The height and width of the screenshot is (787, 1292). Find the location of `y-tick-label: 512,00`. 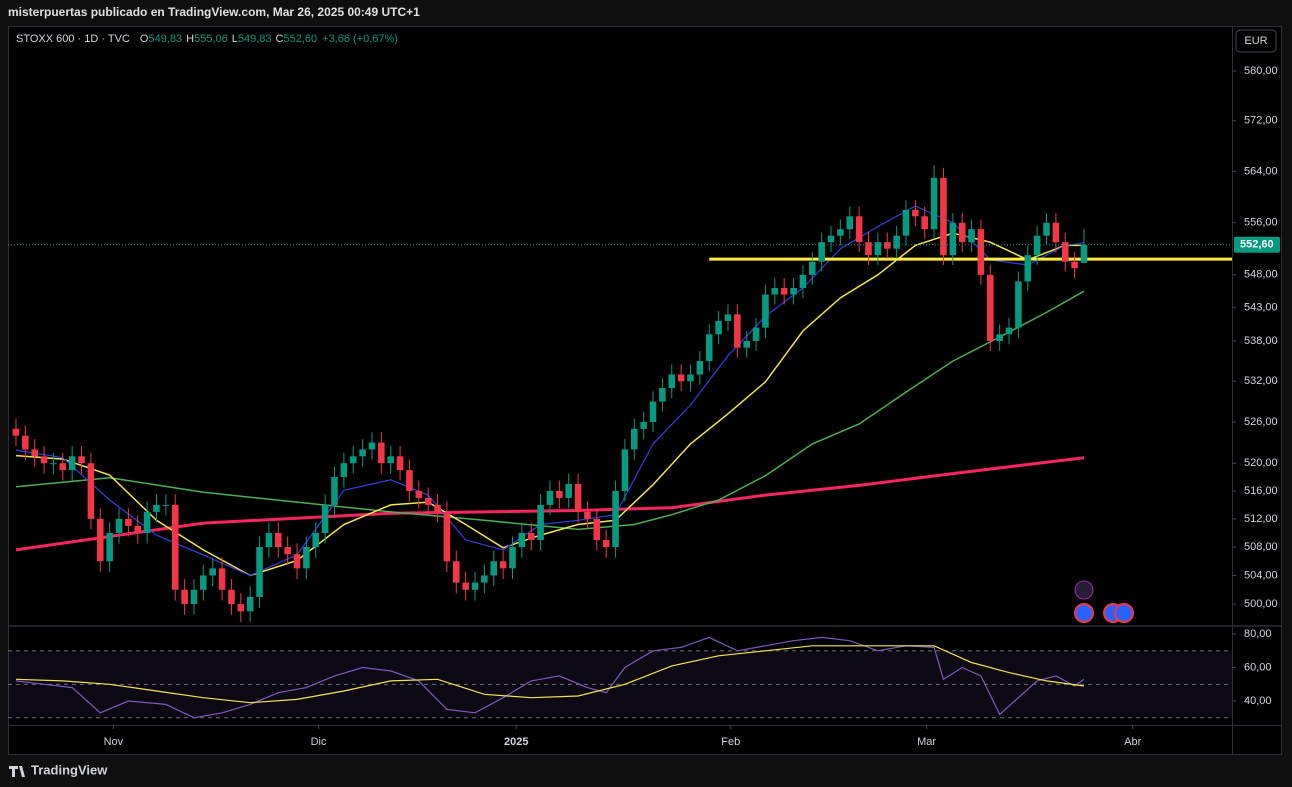

y-tick-label: 512,00 is located at coordinates (1261, 519).